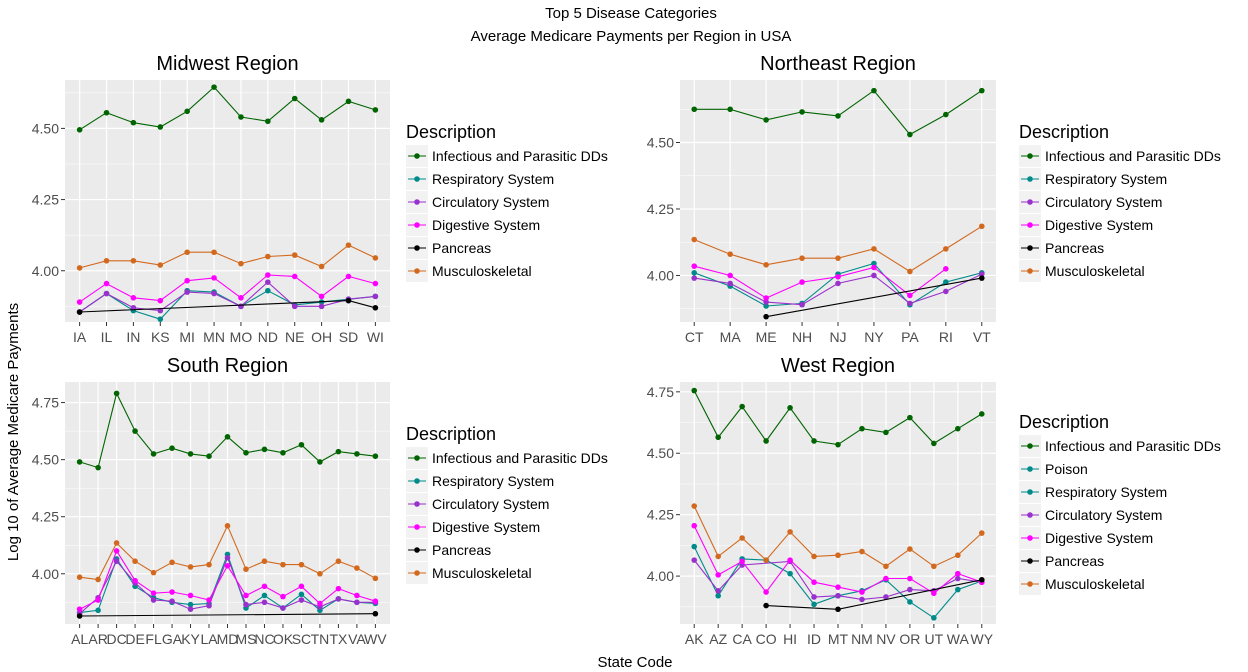 The image size is (1248, 672). What do you see at coordinates (469, 573) in the screenshot?
I see `legend-item: Musculoskeletal` at bounding box center [469, 573].